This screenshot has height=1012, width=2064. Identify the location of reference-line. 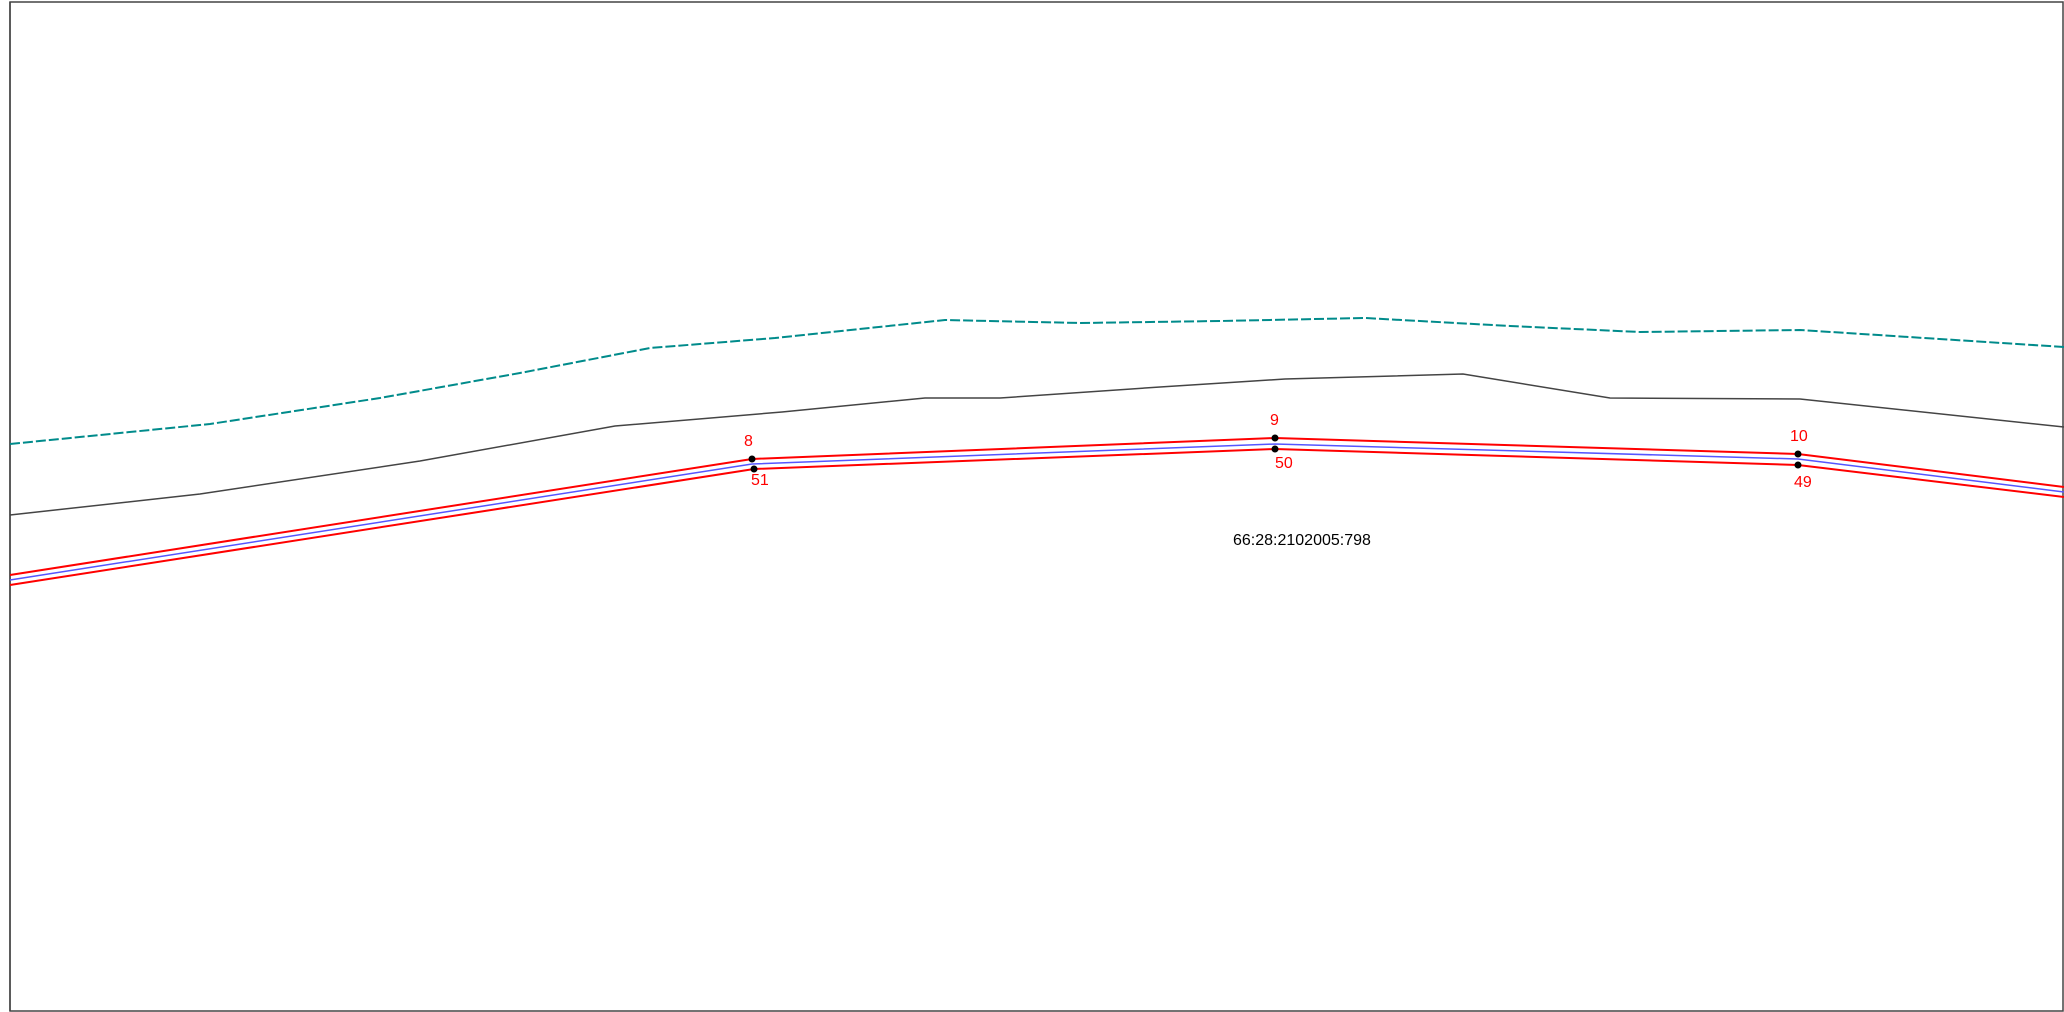
(1036, 444).